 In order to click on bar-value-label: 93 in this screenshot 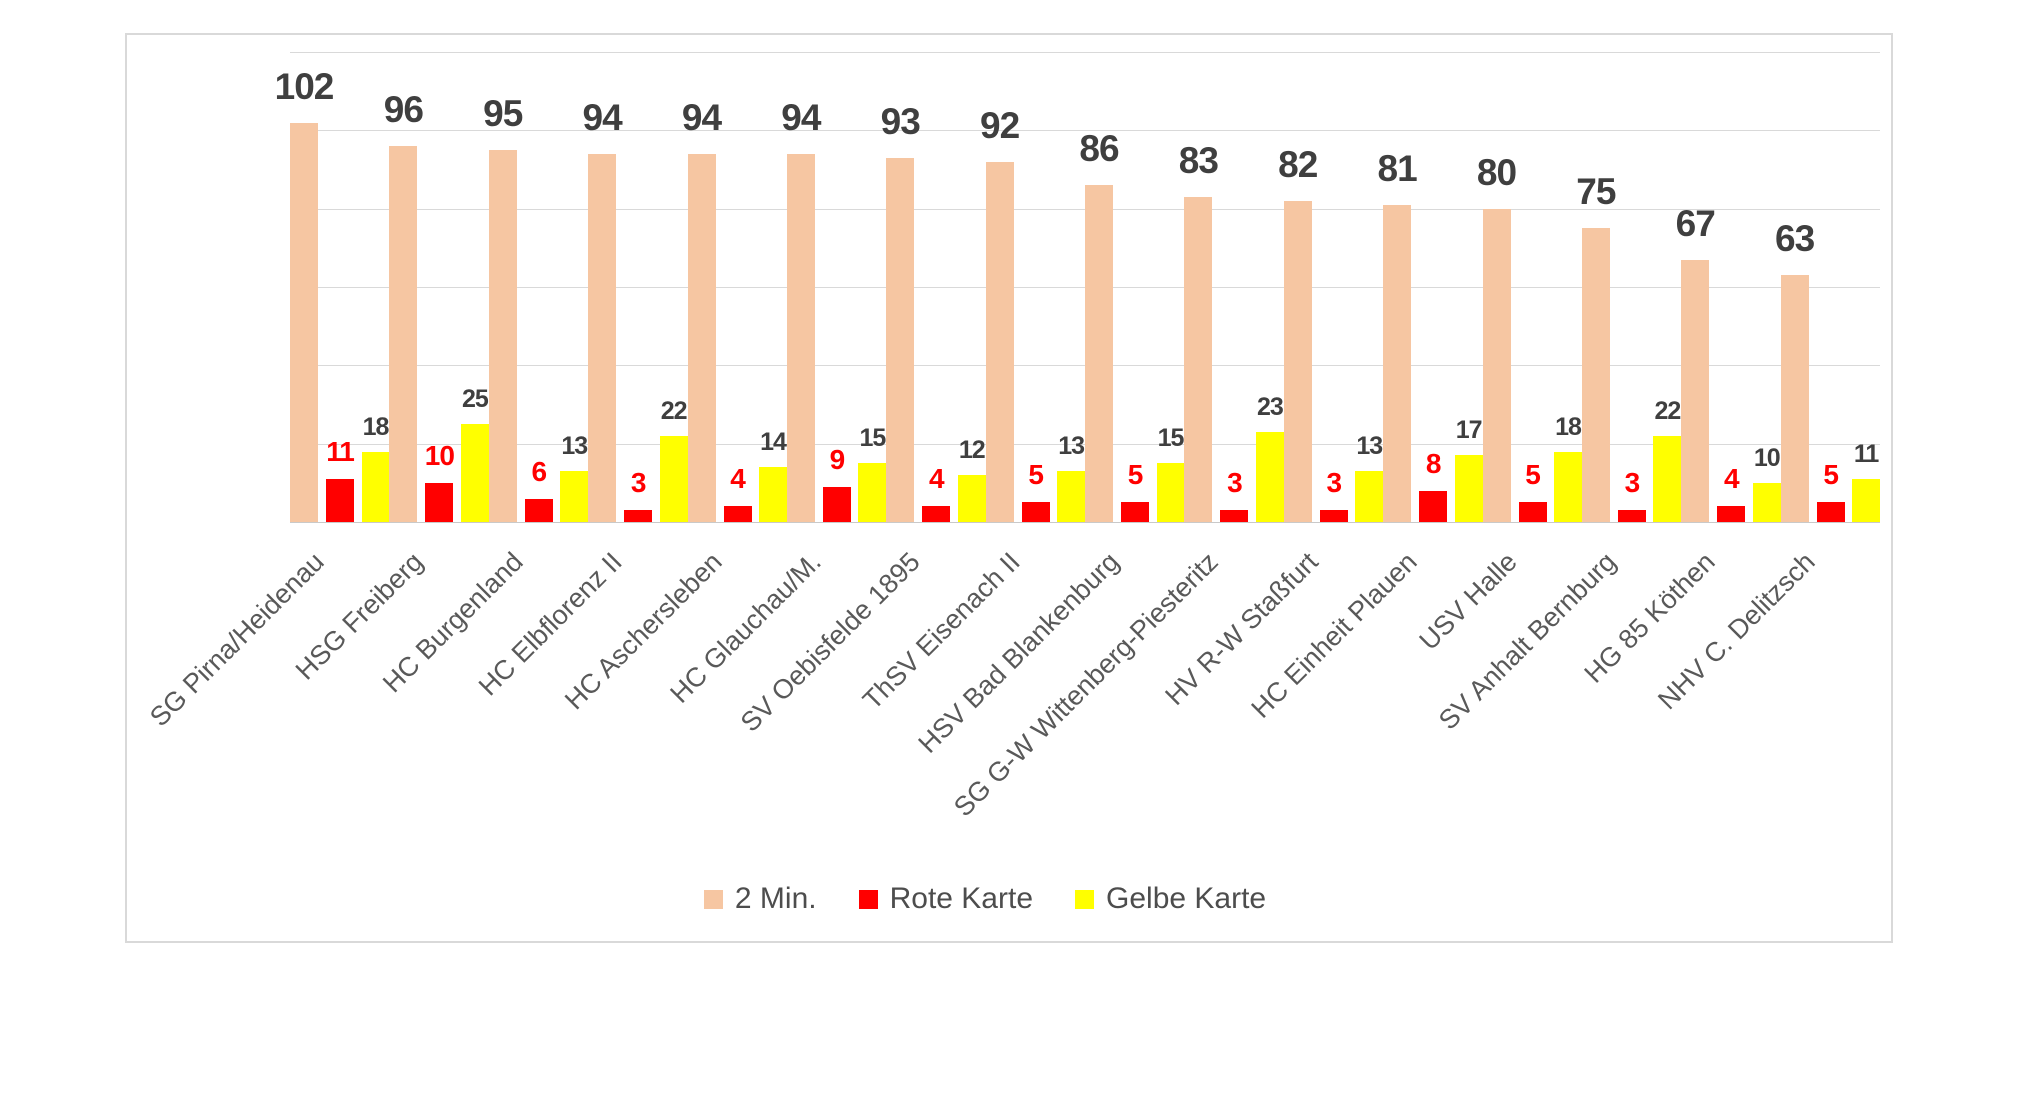, I will do `click(900, 121)`.